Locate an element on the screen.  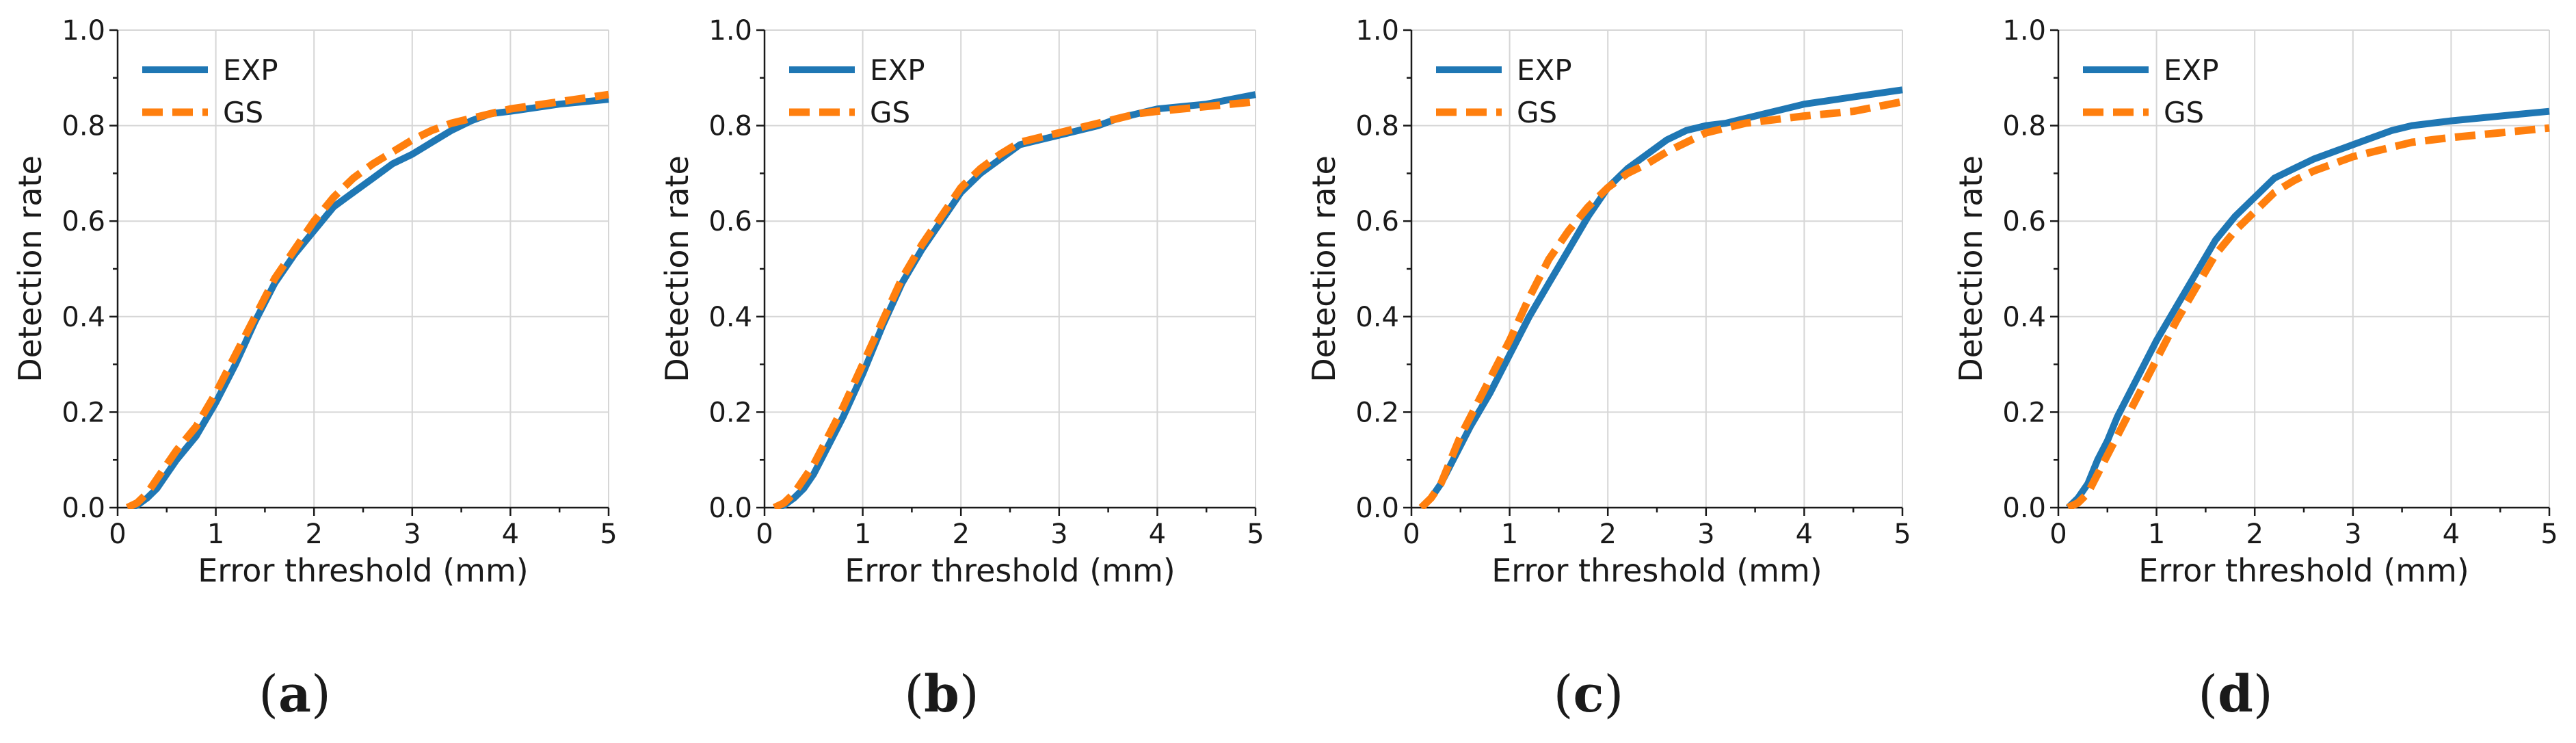
panel-label: (d) is located at coordinates (2235, 694).